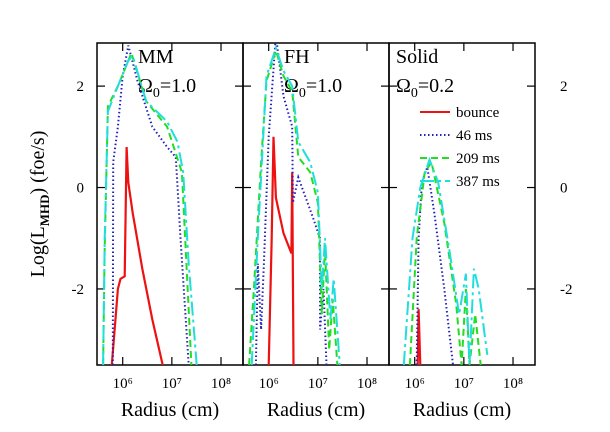 Image resolution: width=610 pixels, height=432 pixels. Describe the element at coordinates (478, 159) in the screenshot. I see `legend-label: 209 ms` at that location.